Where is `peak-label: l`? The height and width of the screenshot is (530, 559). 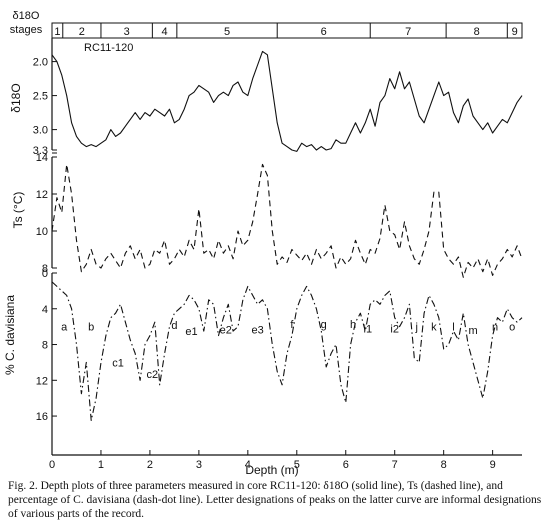 peak-label: l is located at coordinates (453, 328).